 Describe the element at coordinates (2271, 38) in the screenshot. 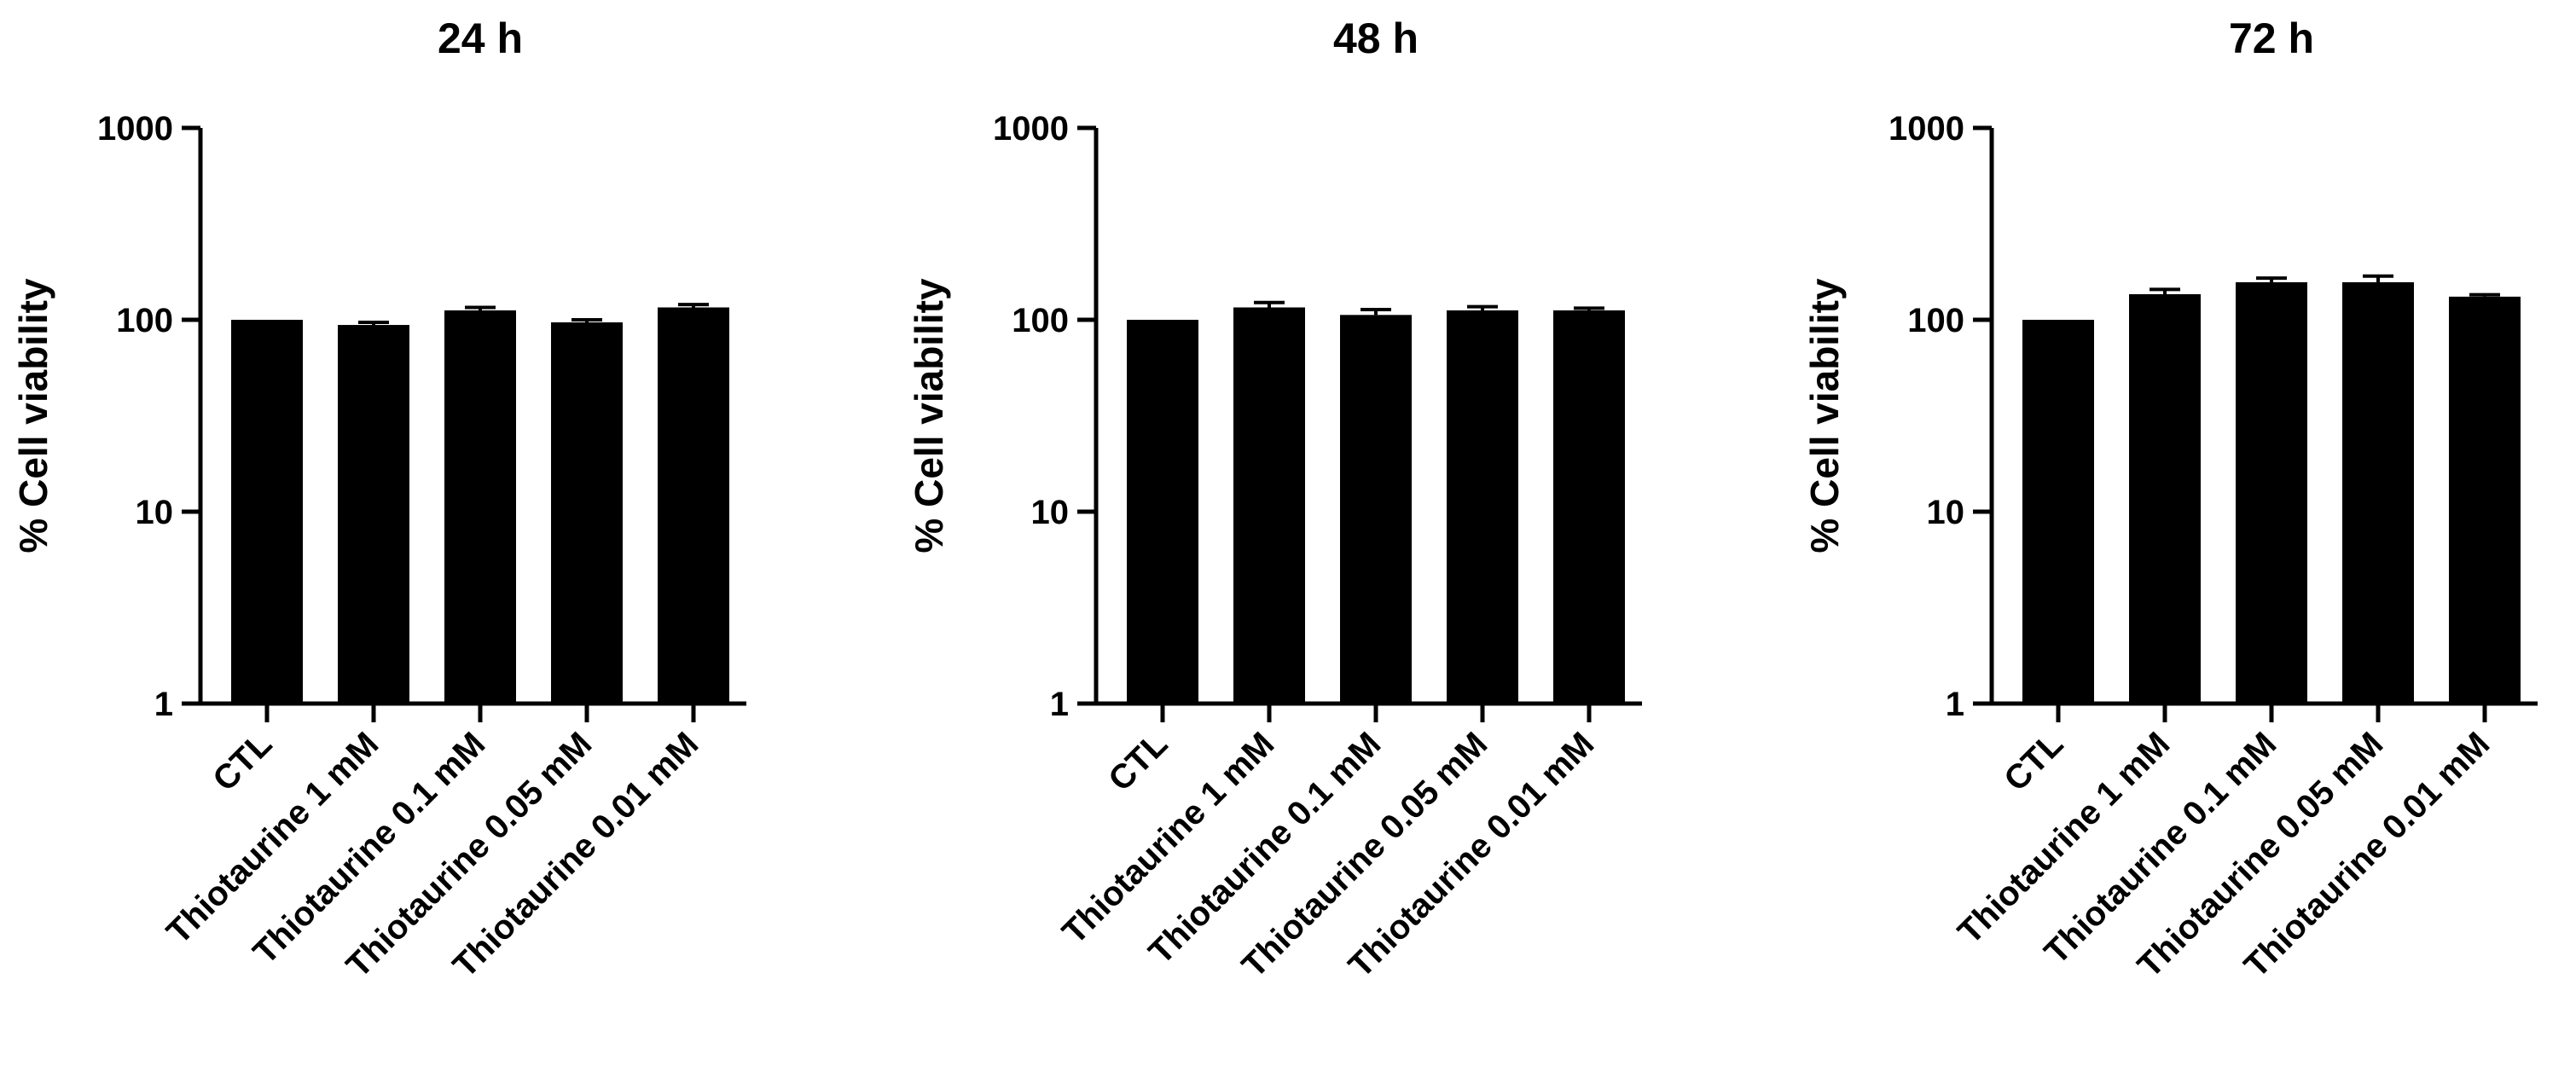

I see `chart-title: 72 h` at that location.